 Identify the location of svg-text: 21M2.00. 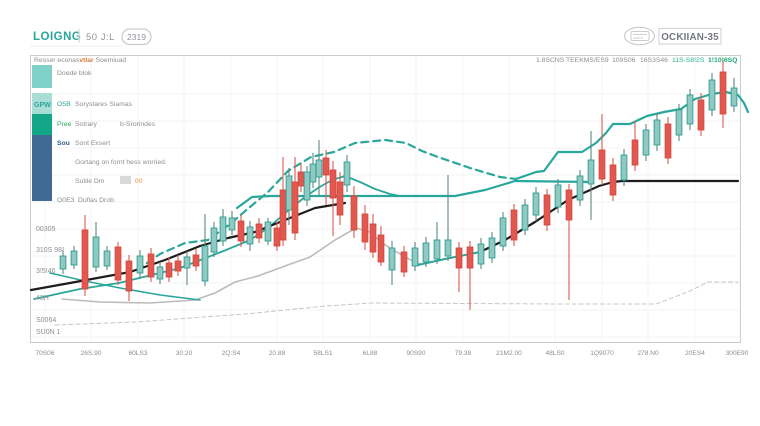
(509, 353).